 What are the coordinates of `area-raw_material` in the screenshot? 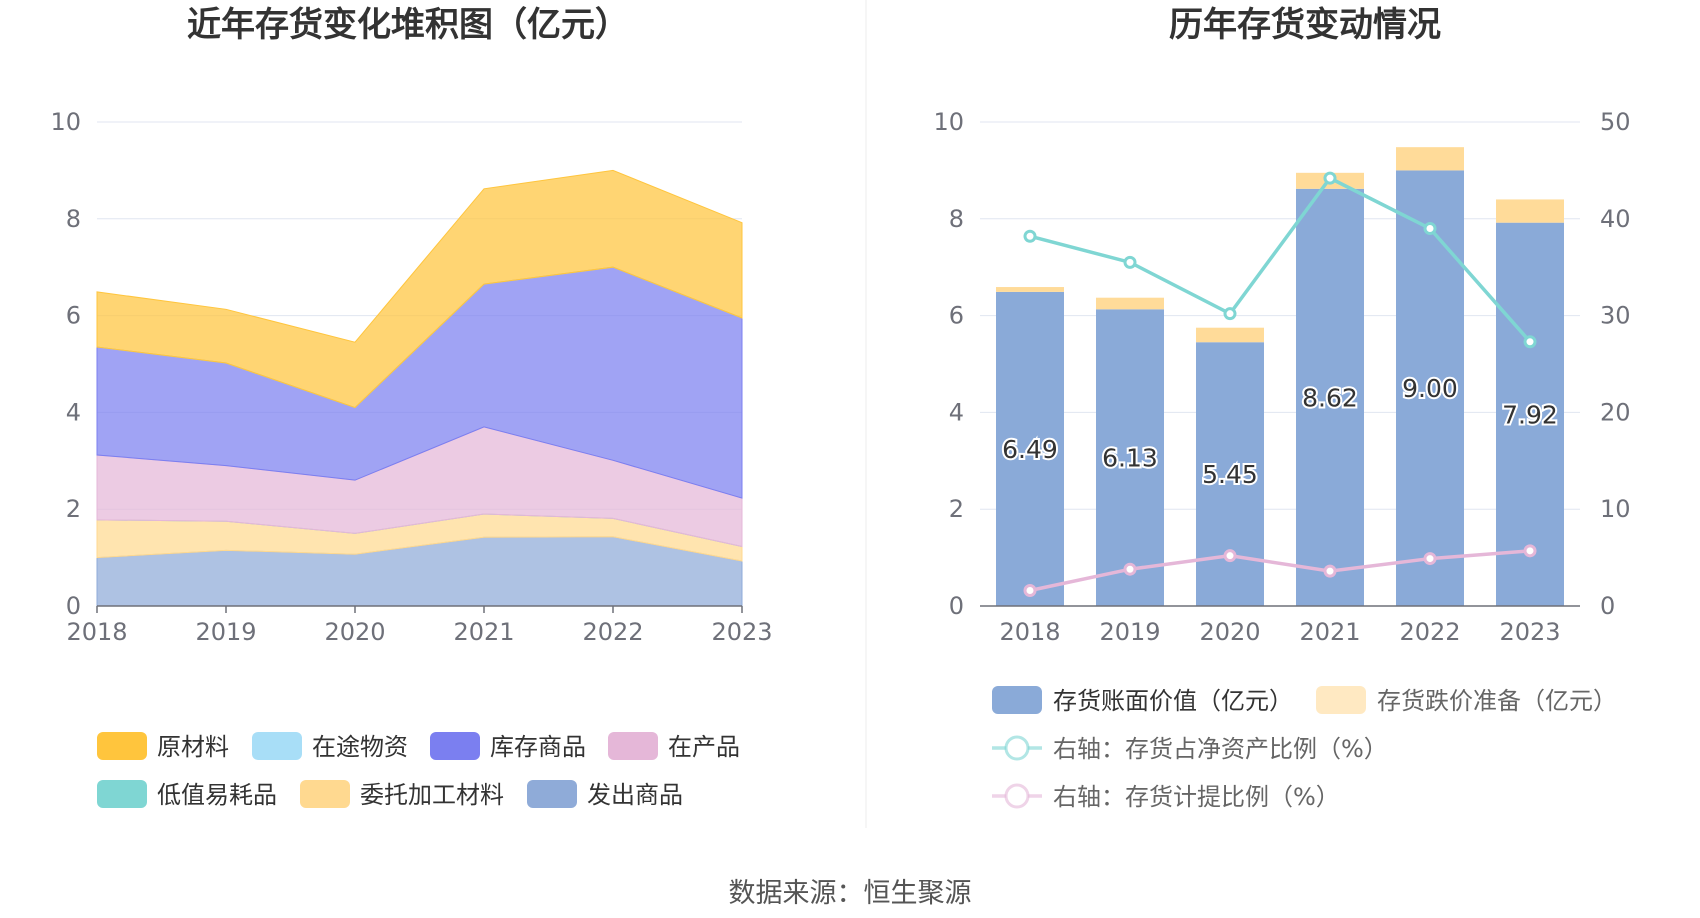 It's located at (419, 289).